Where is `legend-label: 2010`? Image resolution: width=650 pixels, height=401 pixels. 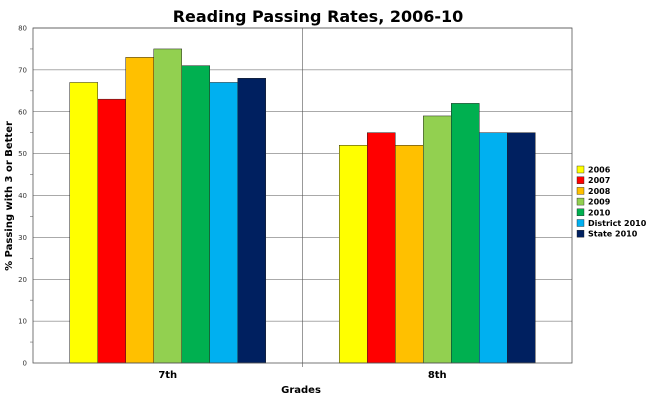 legend-label: 2010 is located at coordinates (599, 212).